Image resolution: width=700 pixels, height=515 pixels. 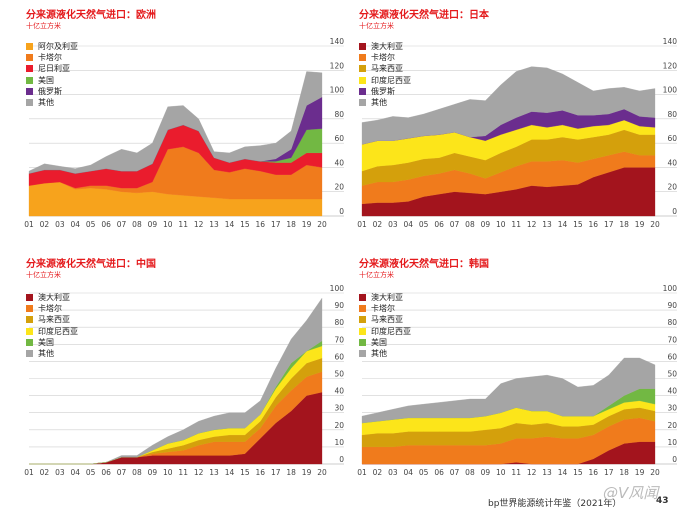 What do you see at coordinates (339, 305) in the screenshot?
I see `y-tick-label: 90` at bounding box center [339, 305].